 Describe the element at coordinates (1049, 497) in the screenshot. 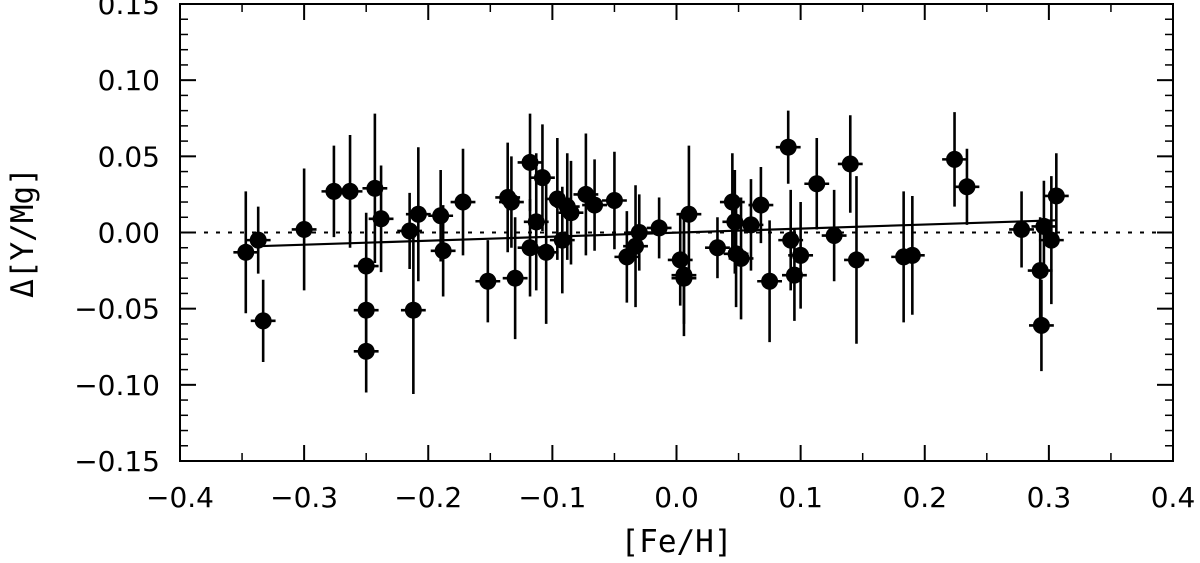

I see `x-tick-label: 0.3` at that location.